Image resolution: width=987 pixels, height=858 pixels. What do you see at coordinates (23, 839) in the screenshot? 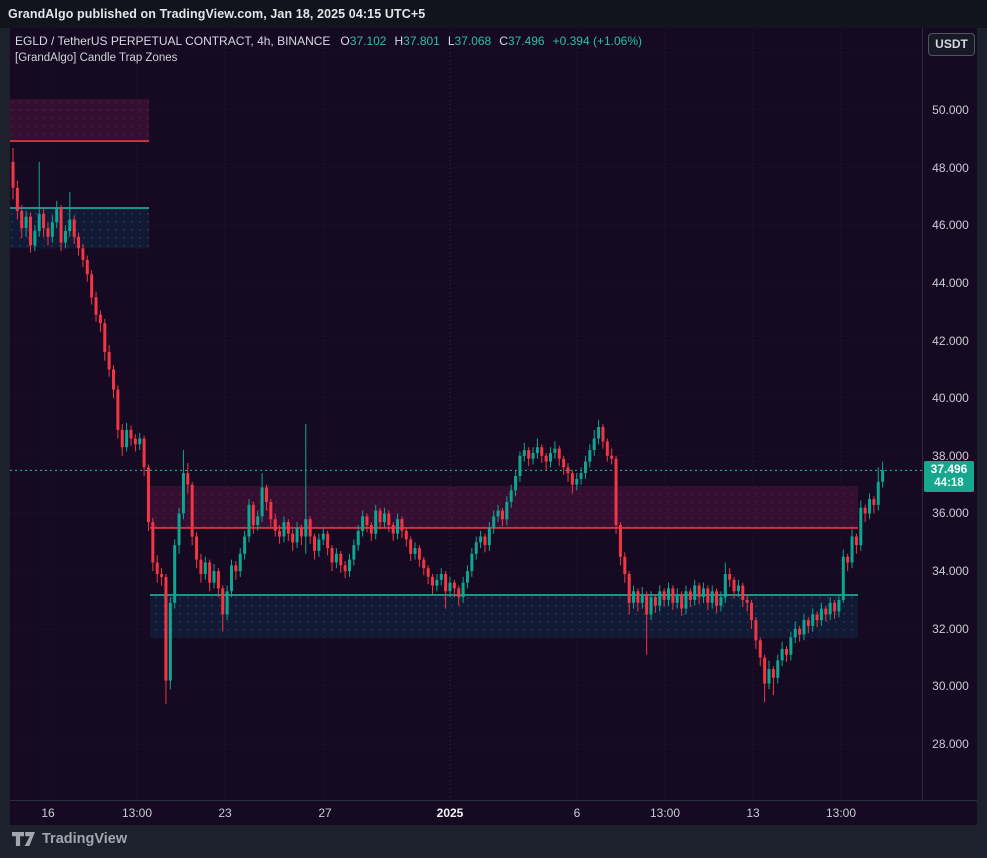
I see `tradingview-logo-icon` at bounding box center [23, 839].